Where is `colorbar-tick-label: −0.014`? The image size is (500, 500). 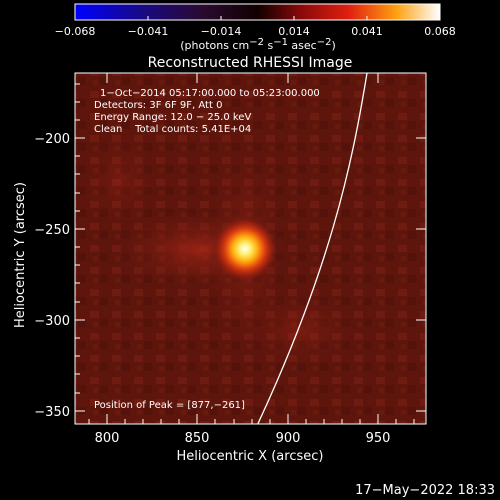 colorbar-tick-label: −0.014 is located at coordinates (221, 31).